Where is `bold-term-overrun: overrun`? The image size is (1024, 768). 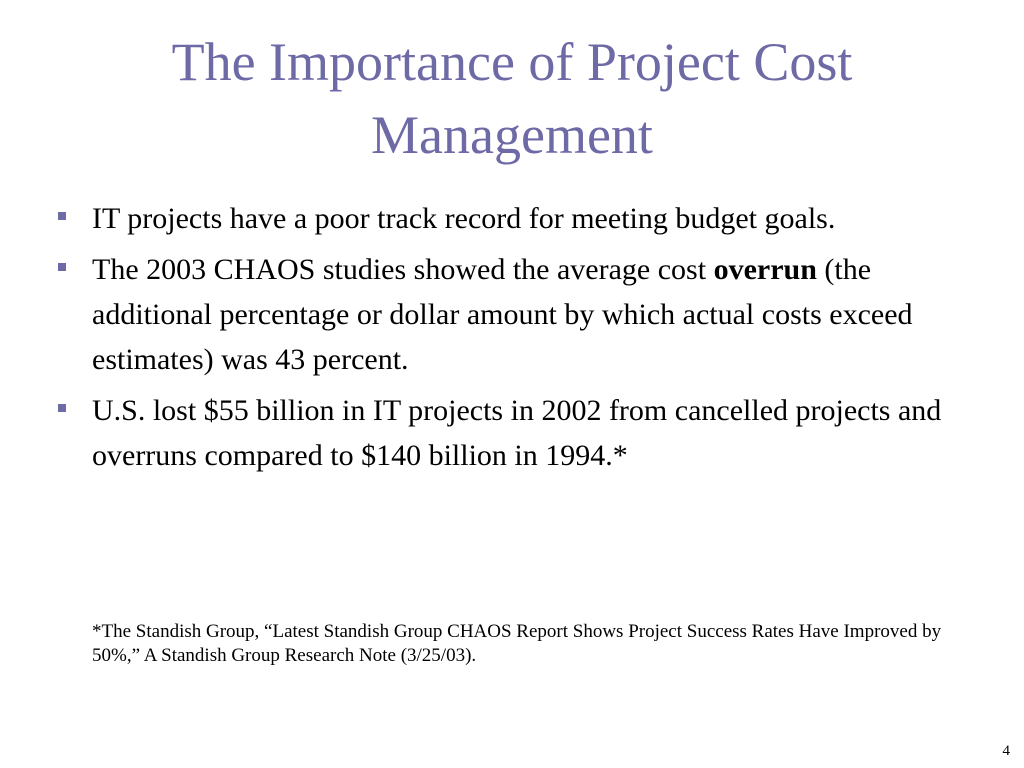
bold-term-overrun: overrun is located at coordinates (765, 269).